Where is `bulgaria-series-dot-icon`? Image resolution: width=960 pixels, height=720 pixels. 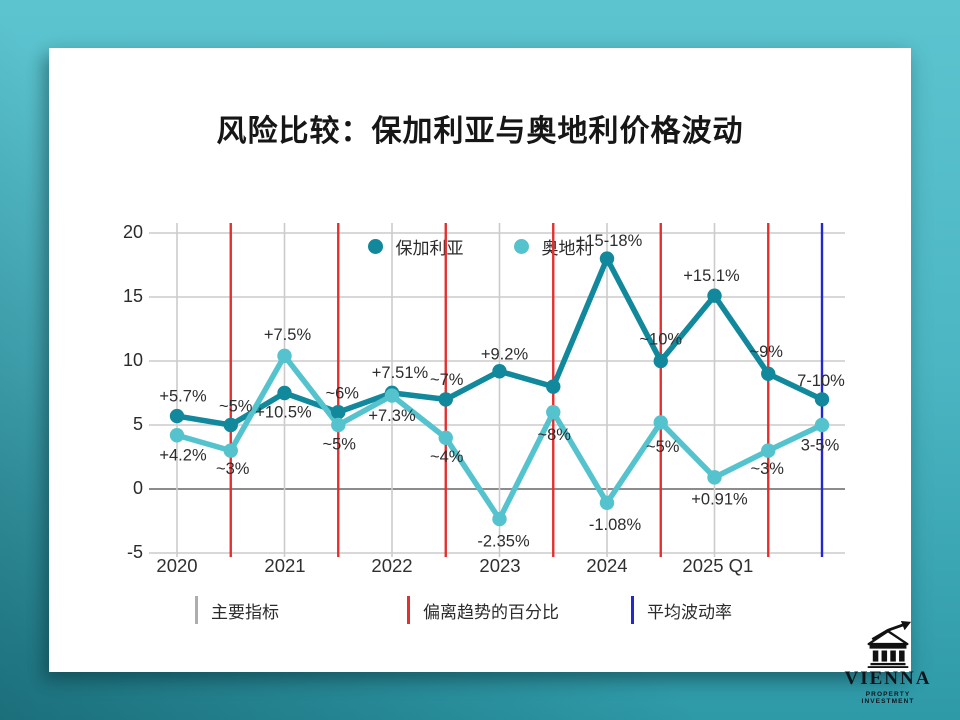 bulgaria-series-dot-icon is located at coordinates (375, 246).